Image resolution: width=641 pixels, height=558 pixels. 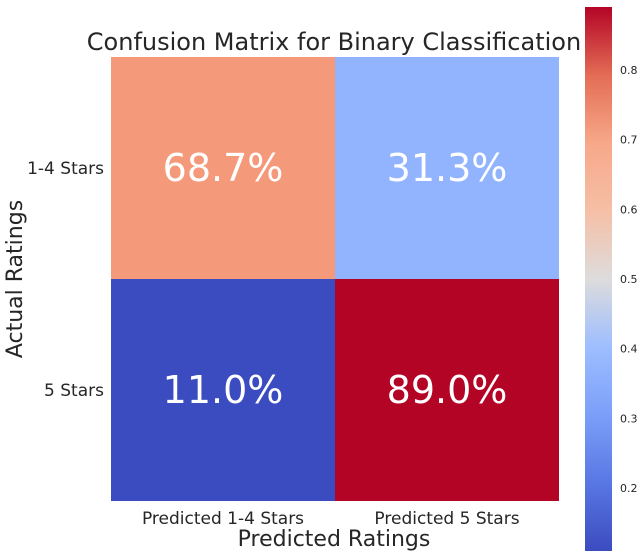 I want to click on x-axis-label: Predicted Ratings, so click(x=334, y=539).